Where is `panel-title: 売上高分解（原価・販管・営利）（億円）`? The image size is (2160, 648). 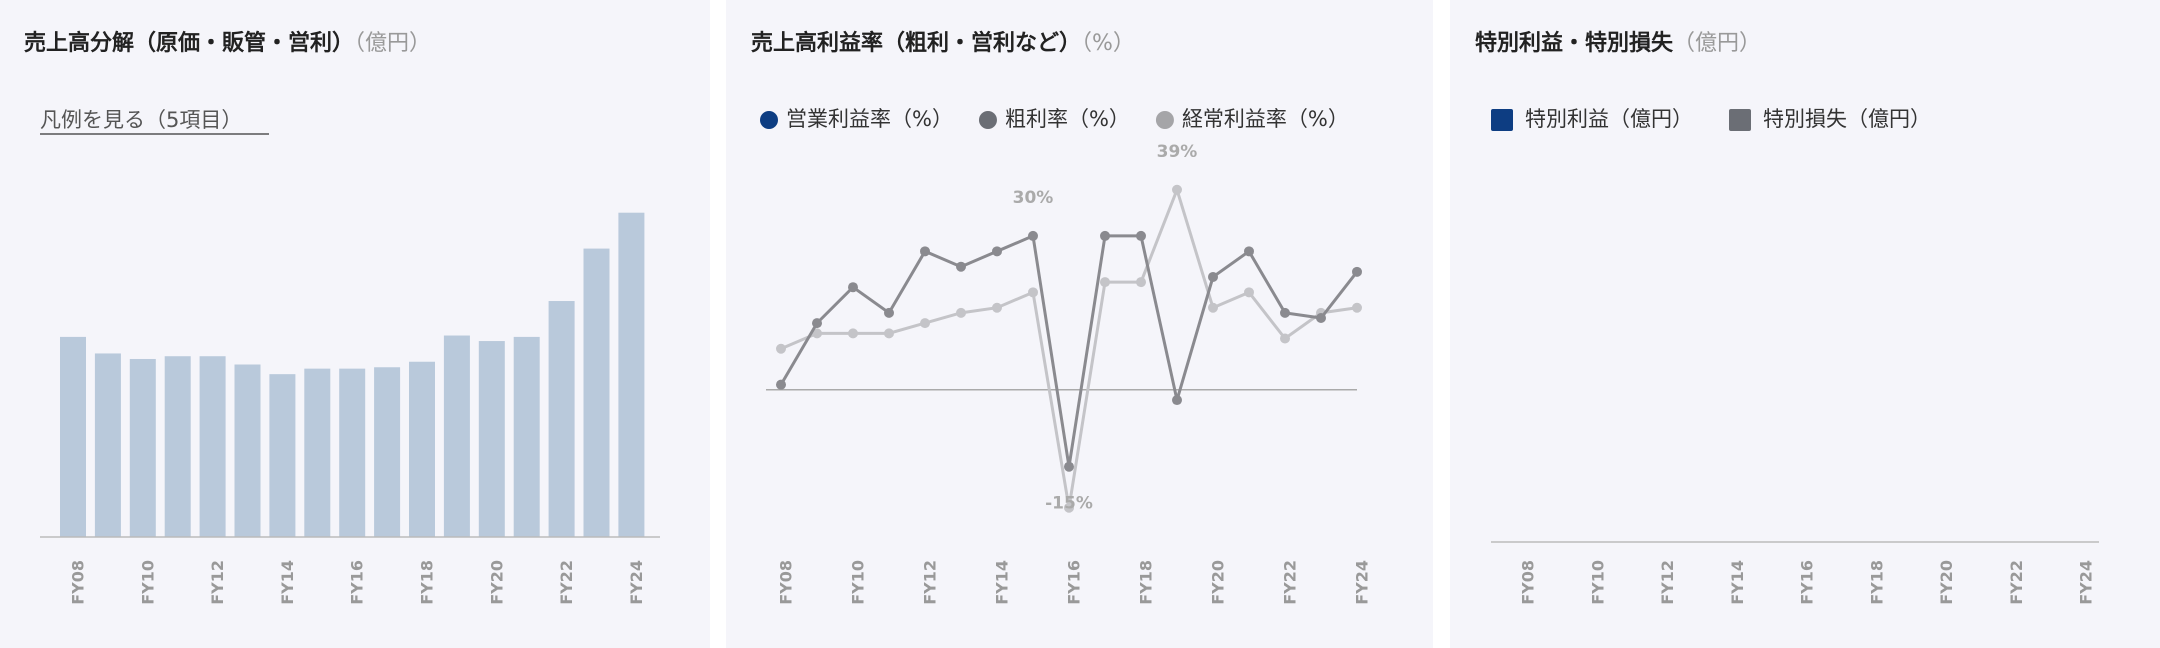
panel-title: 売上高分解（原価・販管・営利）（億円） is located at coordinates (227, 43).